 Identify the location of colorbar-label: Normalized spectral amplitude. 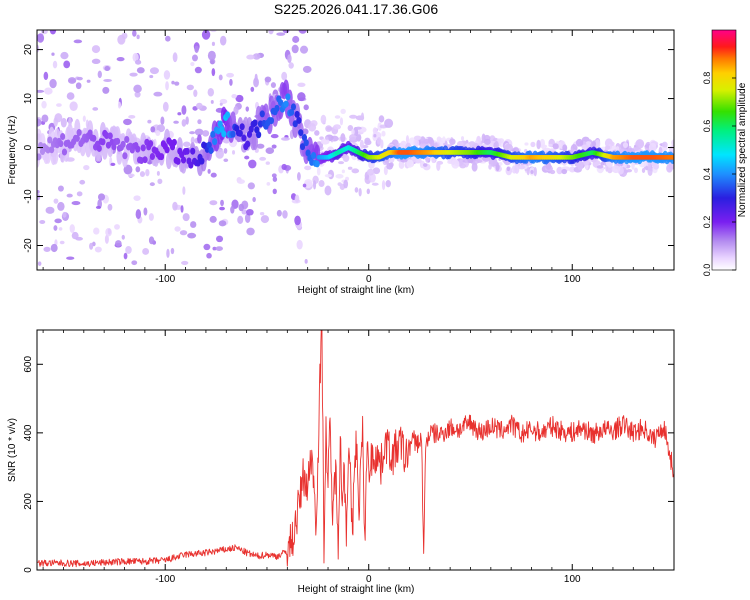
(742, 149).